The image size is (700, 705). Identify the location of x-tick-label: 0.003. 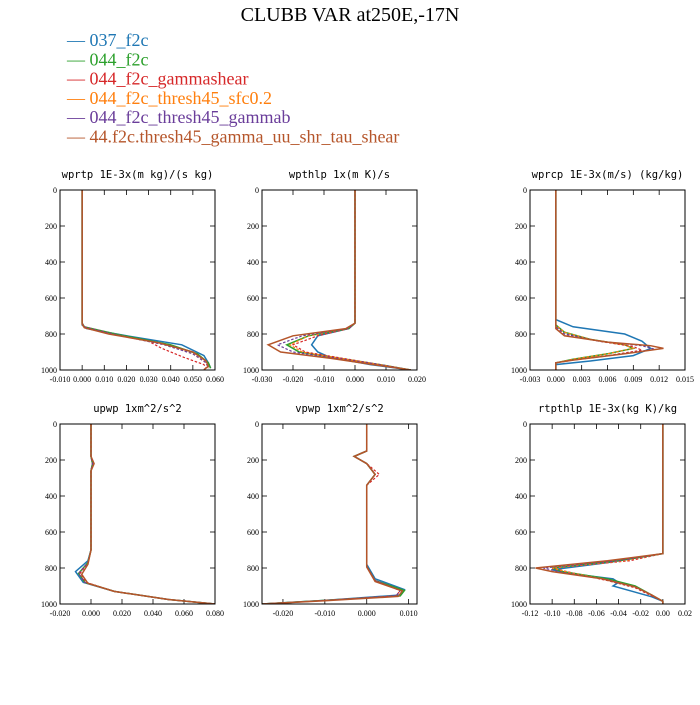
(582, 379).